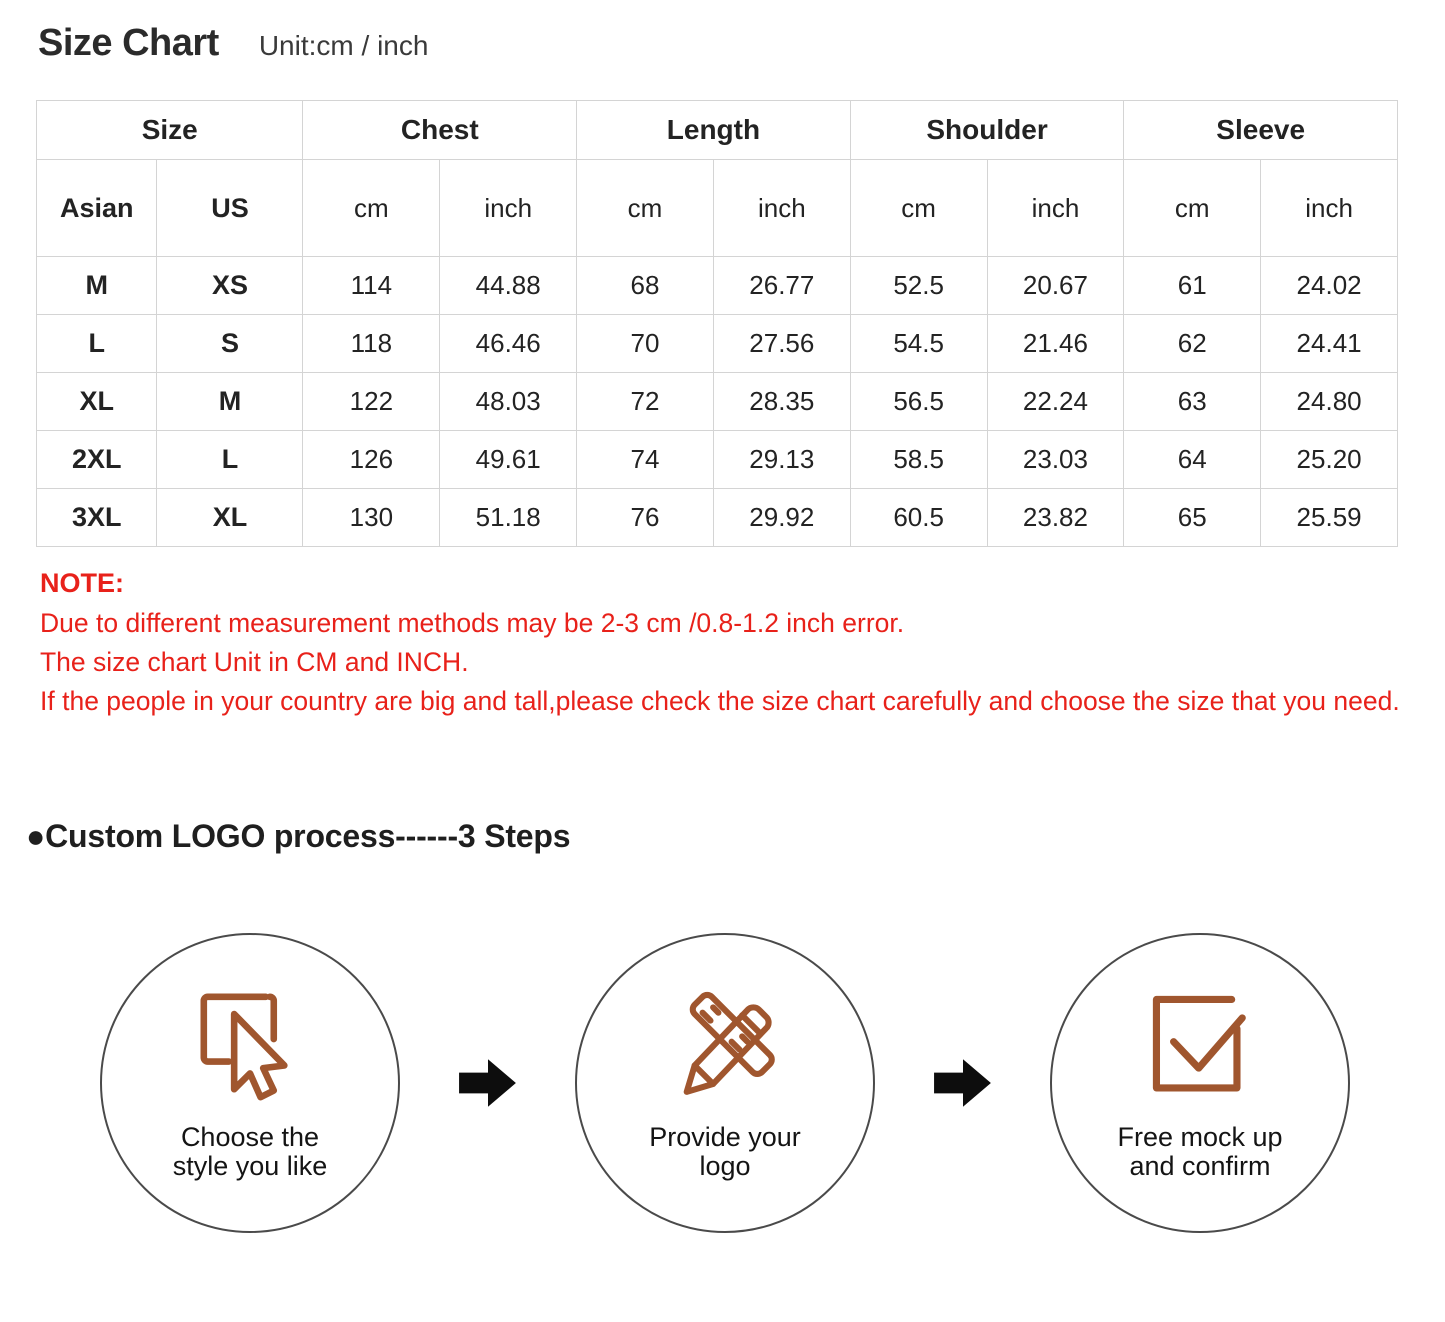 The image size is (1445, 1322). What do you see at coordinates (918, 208) in the screenshot?
I see `sub-header-shoulder-cm: cm` at bounding box center [918, 208].